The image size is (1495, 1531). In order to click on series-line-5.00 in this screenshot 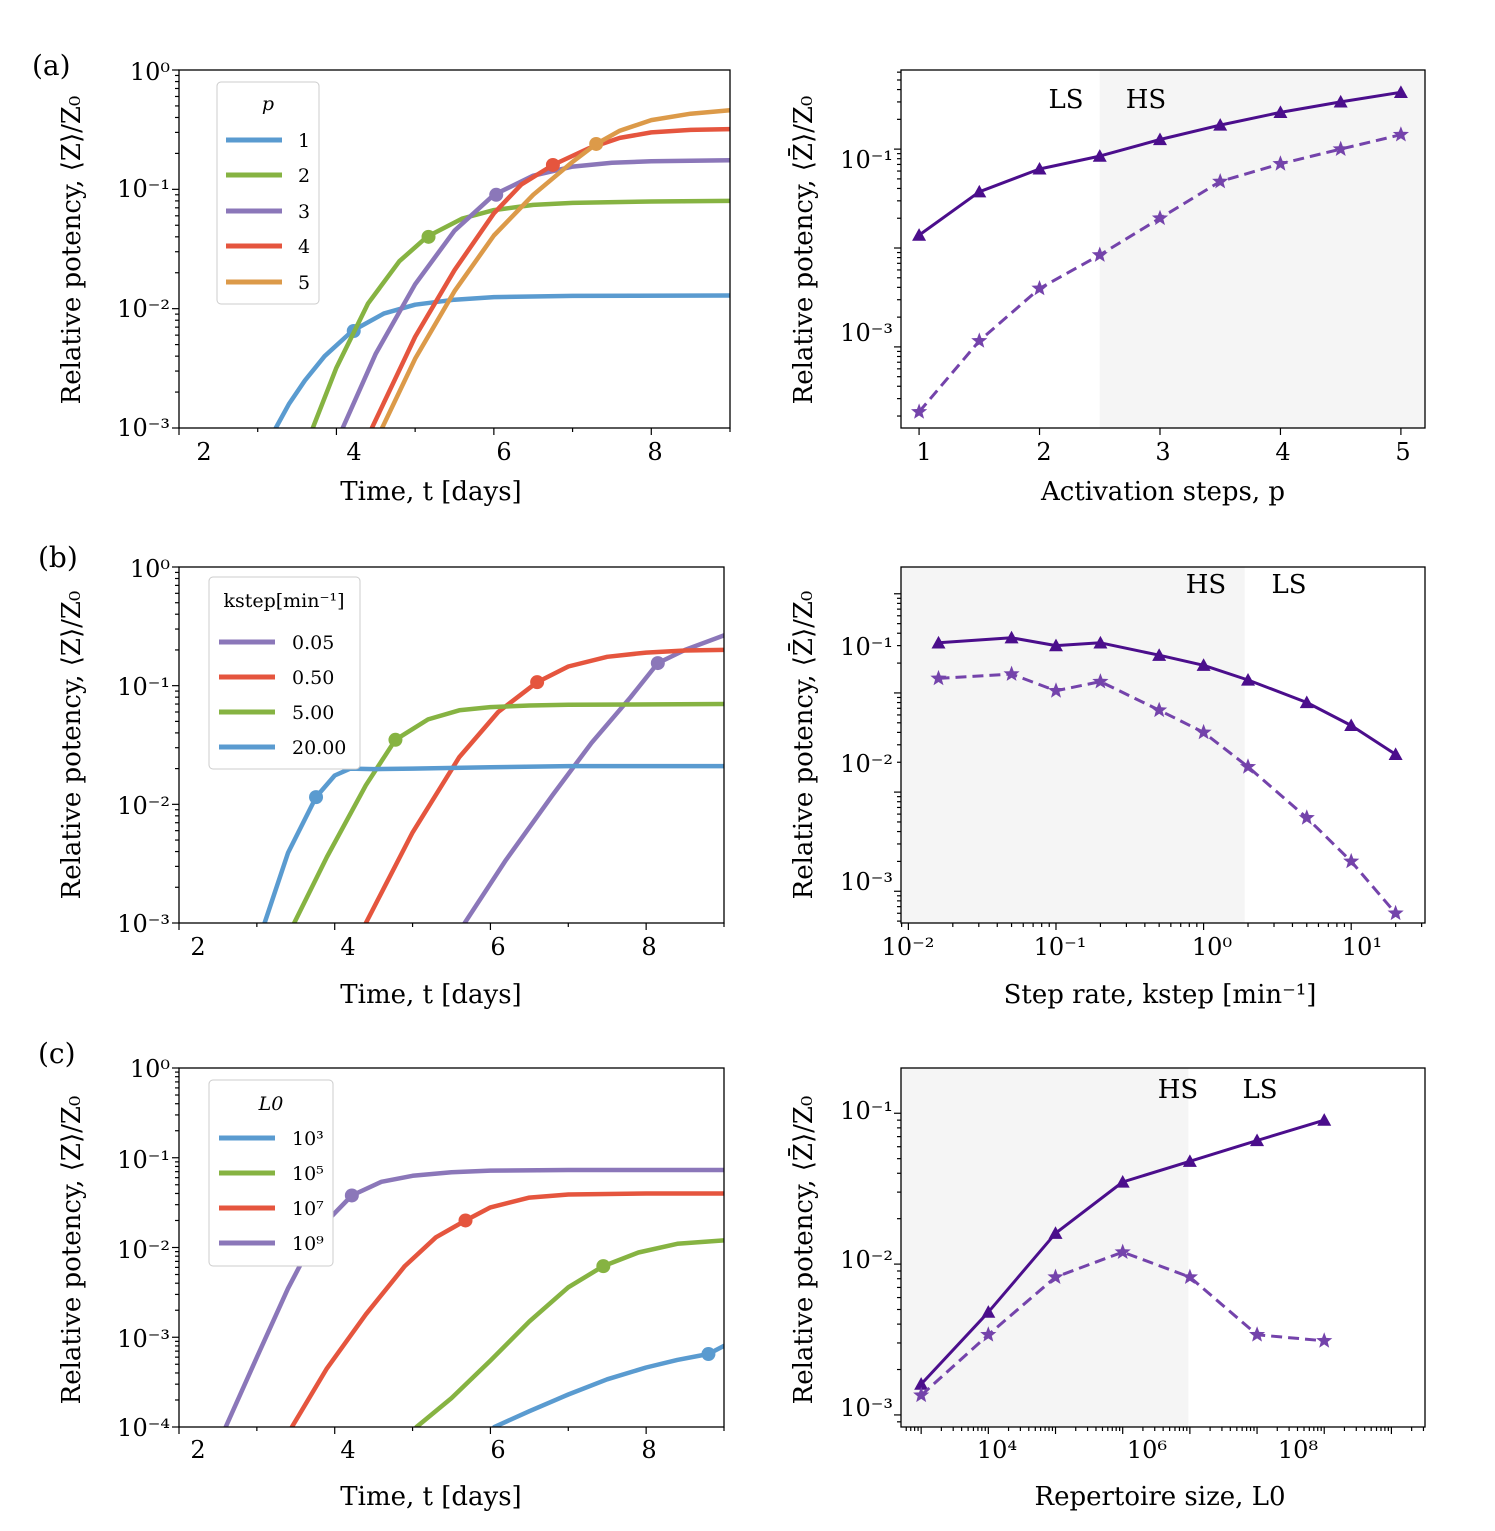, I will do `click(507, 812)`.